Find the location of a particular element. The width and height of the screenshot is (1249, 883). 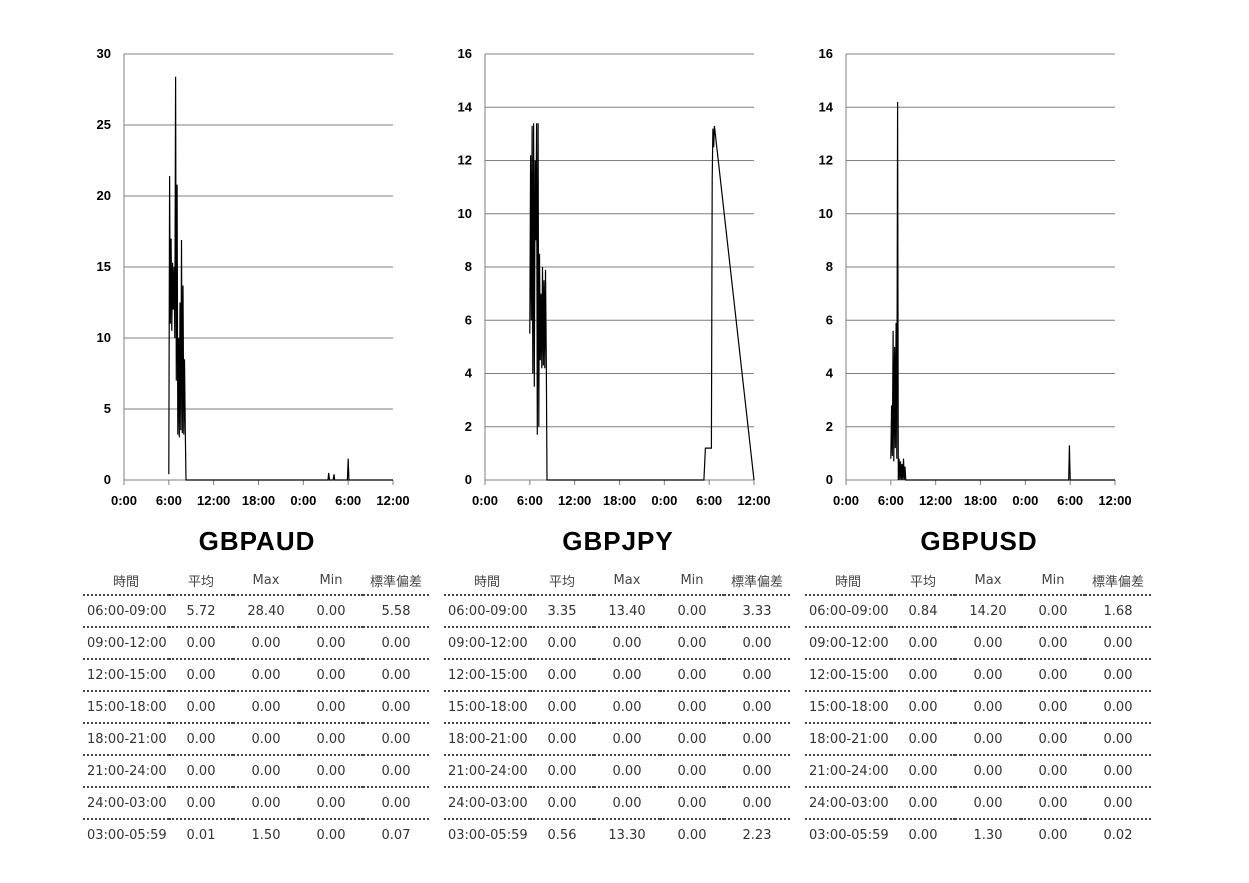

cell-mean: 0.84 is located at coordinates (923, 610).